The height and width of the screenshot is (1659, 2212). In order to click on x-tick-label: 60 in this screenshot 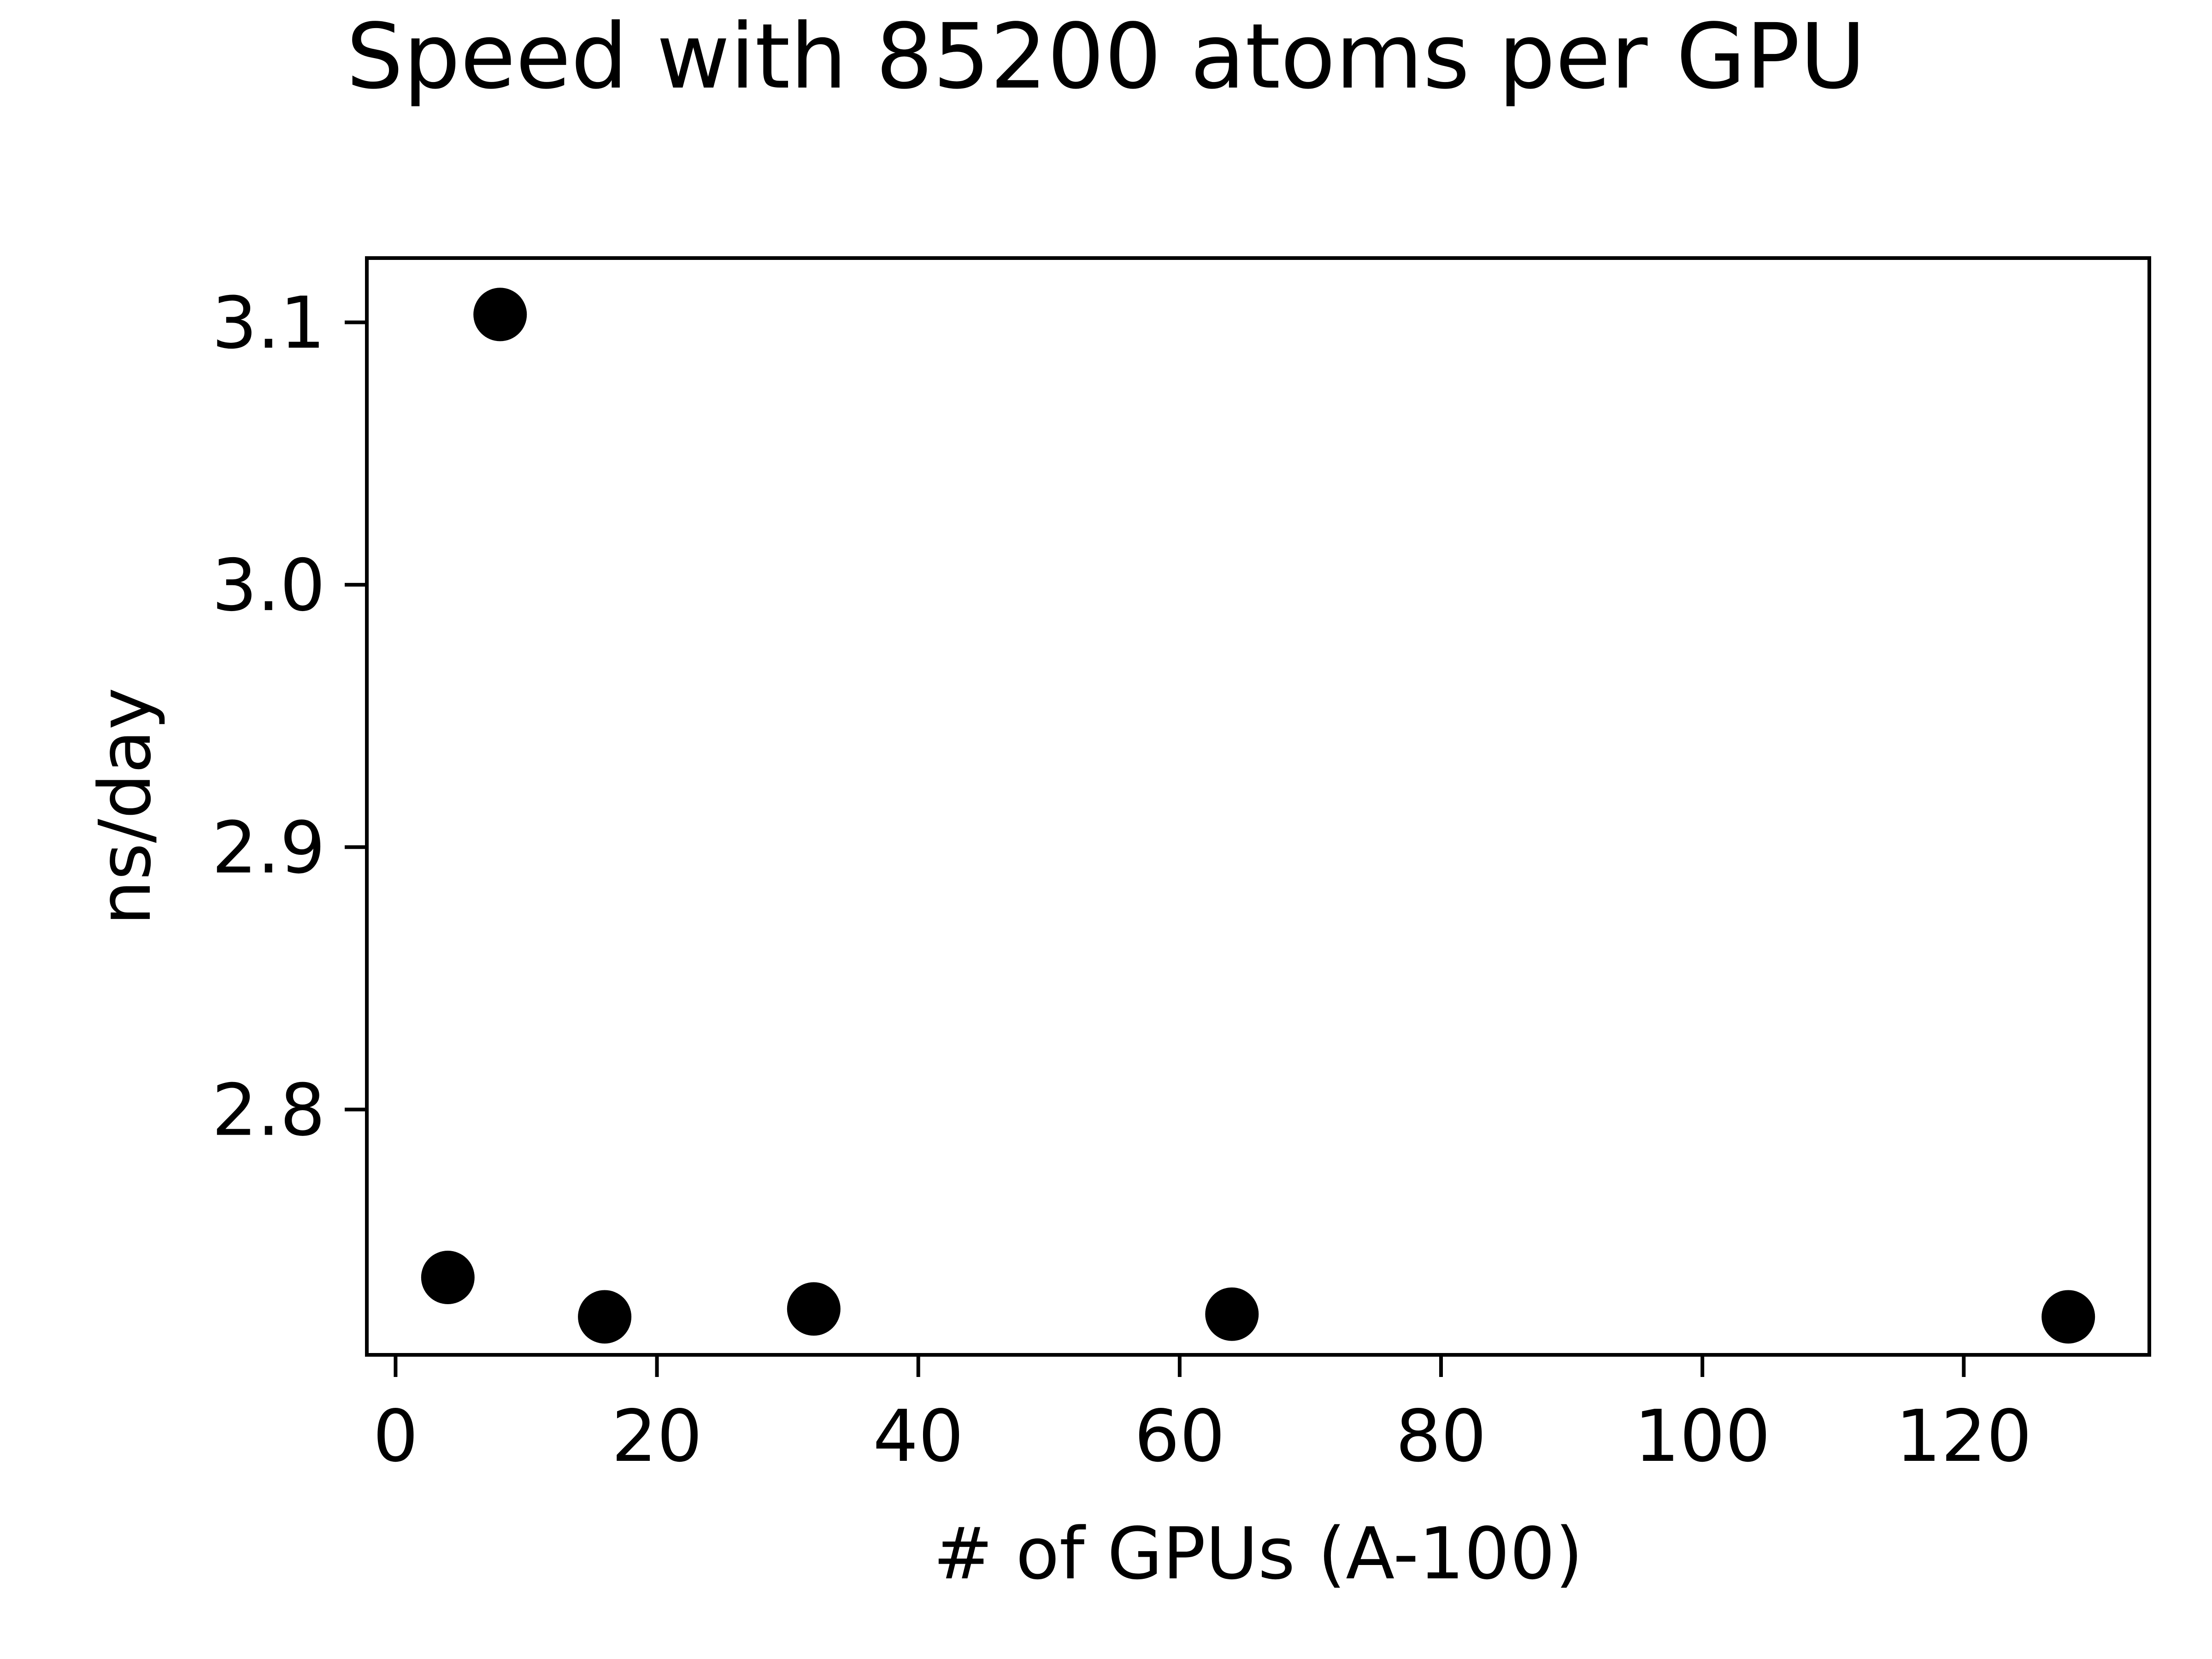, I will do `click(1179, 1436)`.